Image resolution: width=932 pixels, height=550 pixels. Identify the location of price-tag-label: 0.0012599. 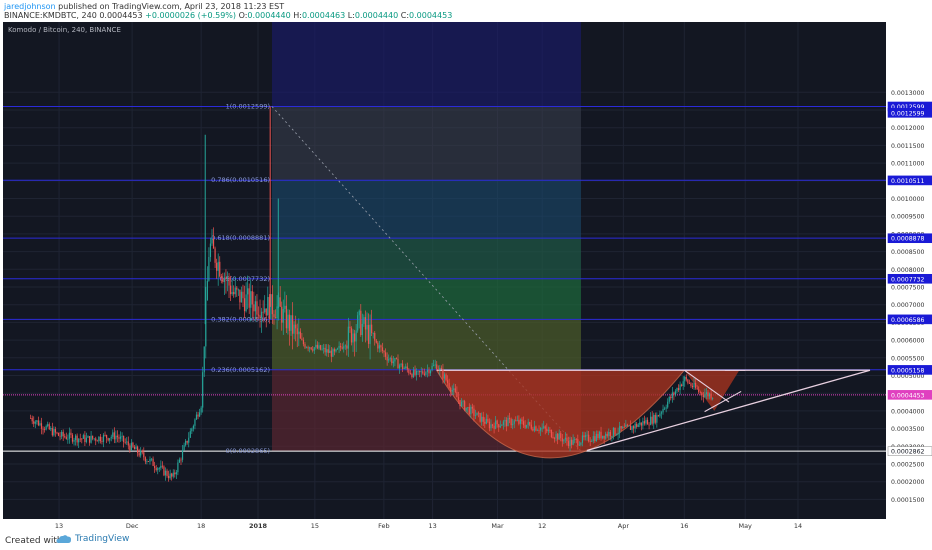
(908, 113).